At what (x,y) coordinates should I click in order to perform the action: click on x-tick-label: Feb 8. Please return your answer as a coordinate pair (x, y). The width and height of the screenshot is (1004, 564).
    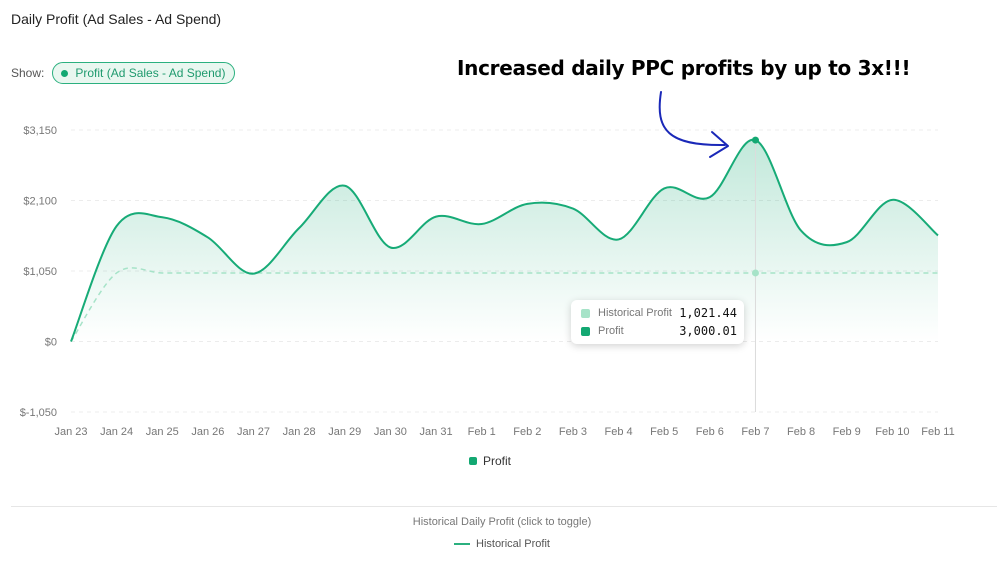
    Looking at the image, I should click on (801, 432).